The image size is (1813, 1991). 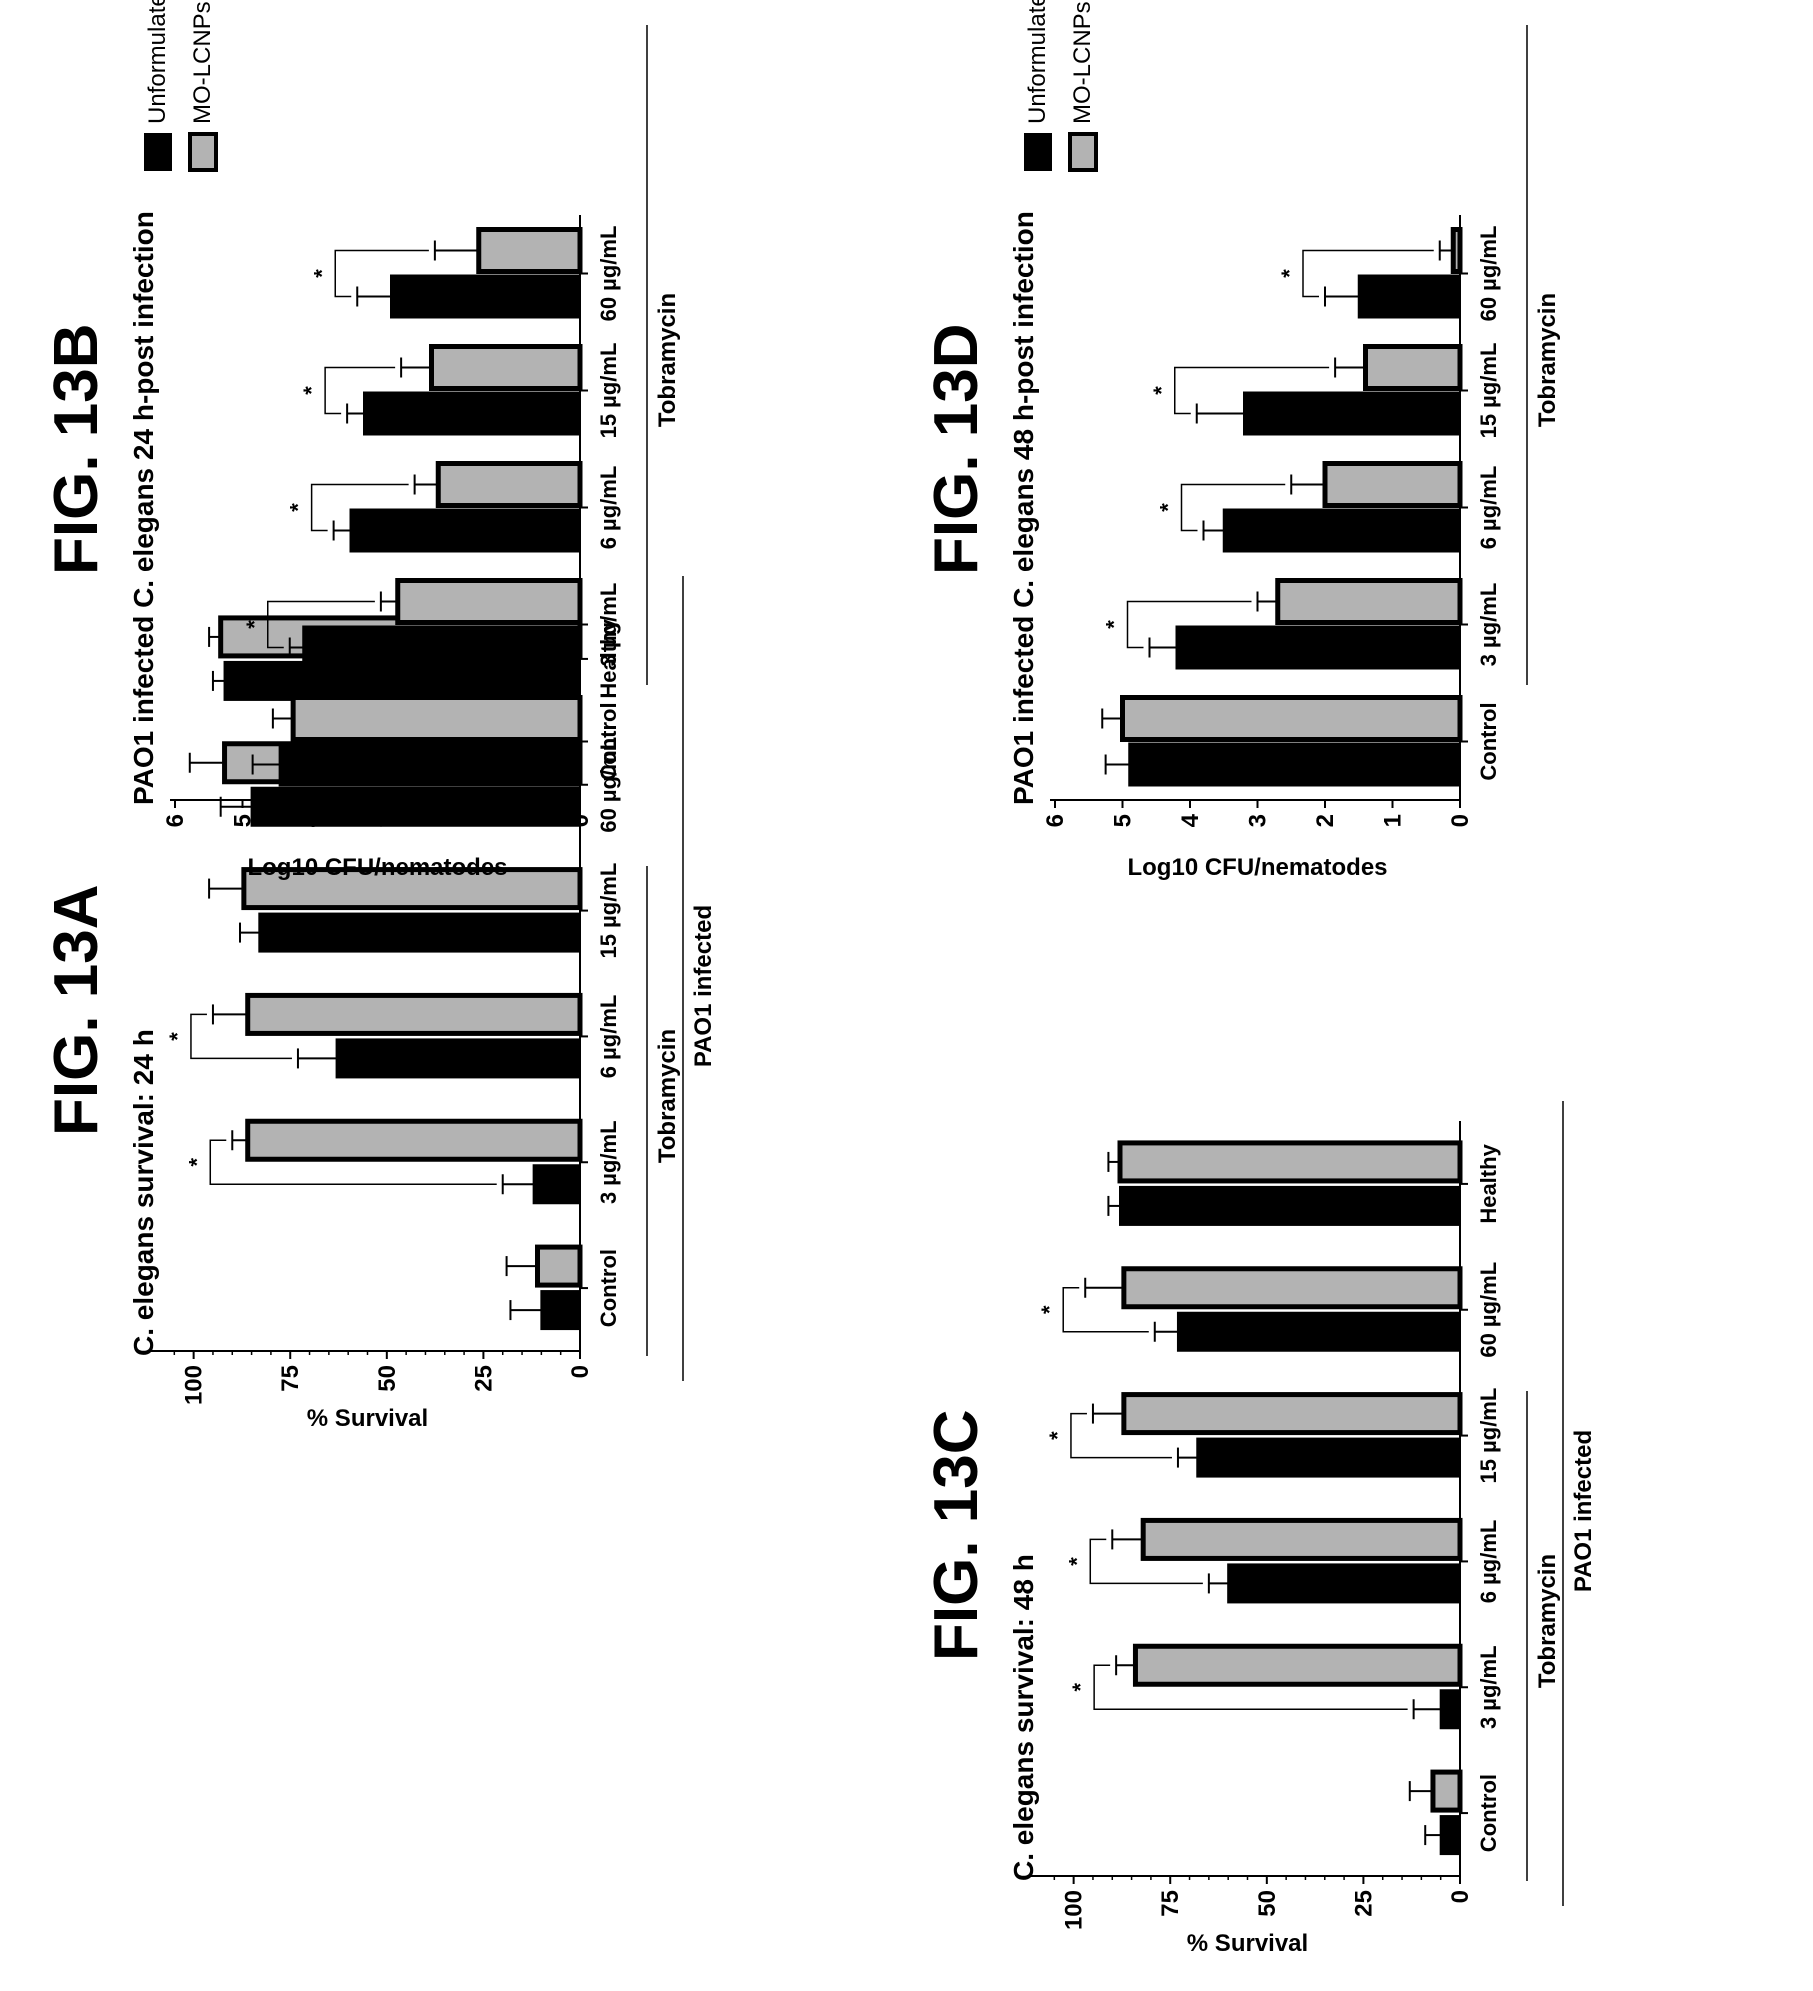 What do you see at coordinates (143, 1192) in the screenshot?
I see `chart-title: C. elegans survival: 24 h` at bounding box center [143, 1192].